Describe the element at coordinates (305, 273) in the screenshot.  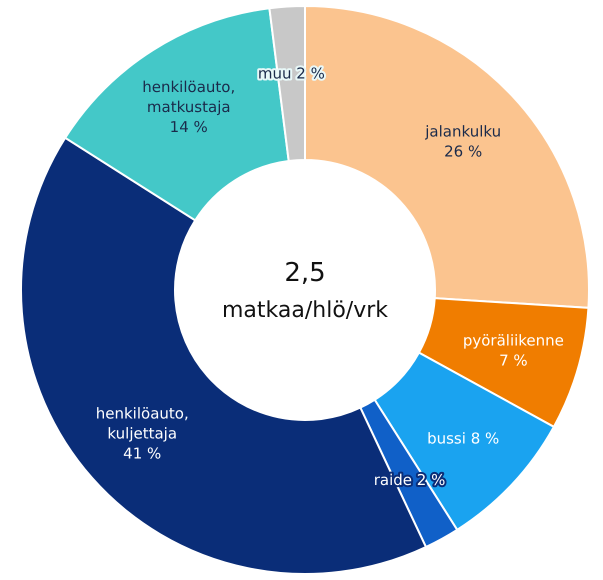
I see `text: 2,5` at that location.